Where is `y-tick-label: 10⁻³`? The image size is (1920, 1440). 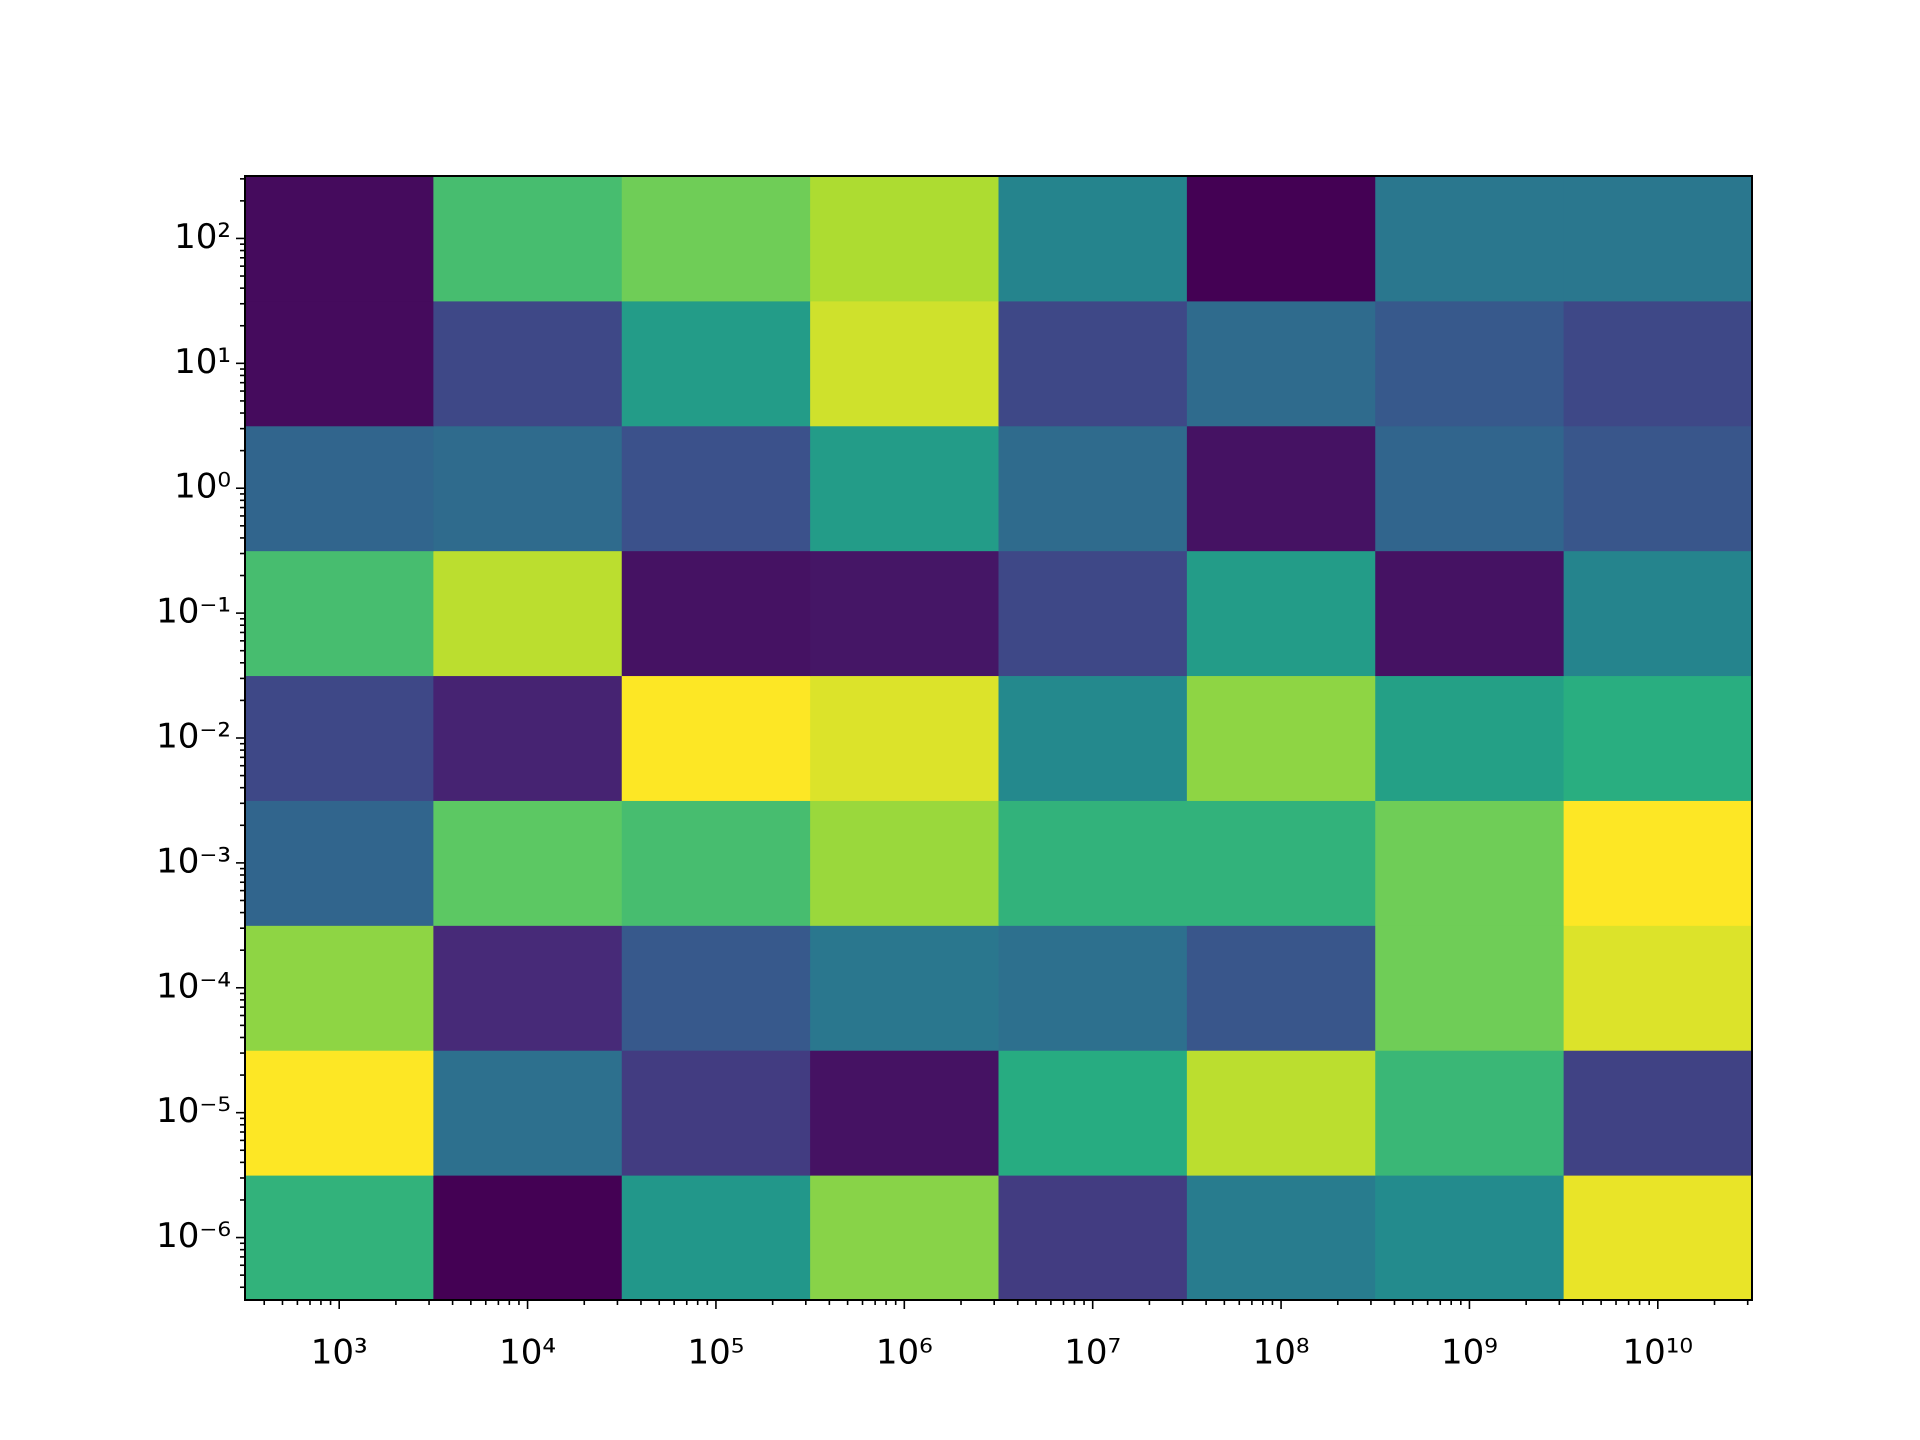 y-tick-label: 10⁻³ is located at coordinates (193, 861).